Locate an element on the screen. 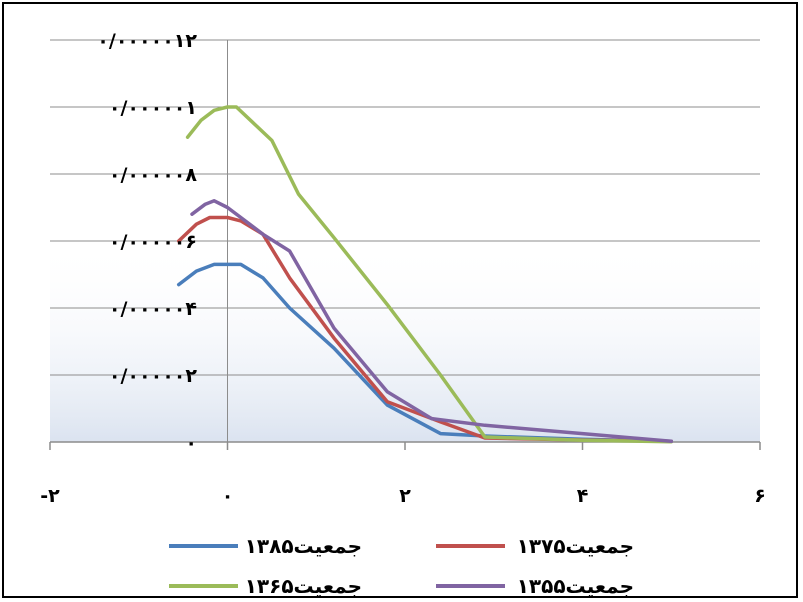 The width and height of the screenshot is (803, 602). y-tick-label-6: ۰/۰۰۰۰۰۱۲ is located at coordinates (147, 41).